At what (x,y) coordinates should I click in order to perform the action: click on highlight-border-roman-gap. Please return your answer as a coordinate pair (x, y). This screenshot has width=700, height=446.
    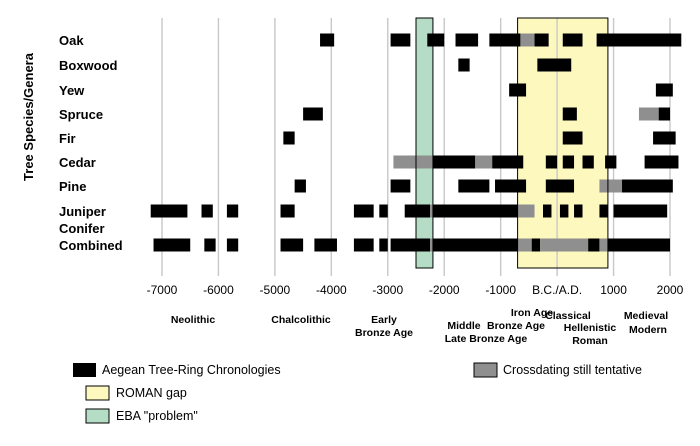
    Looking at the image, I should click on (563, 143).